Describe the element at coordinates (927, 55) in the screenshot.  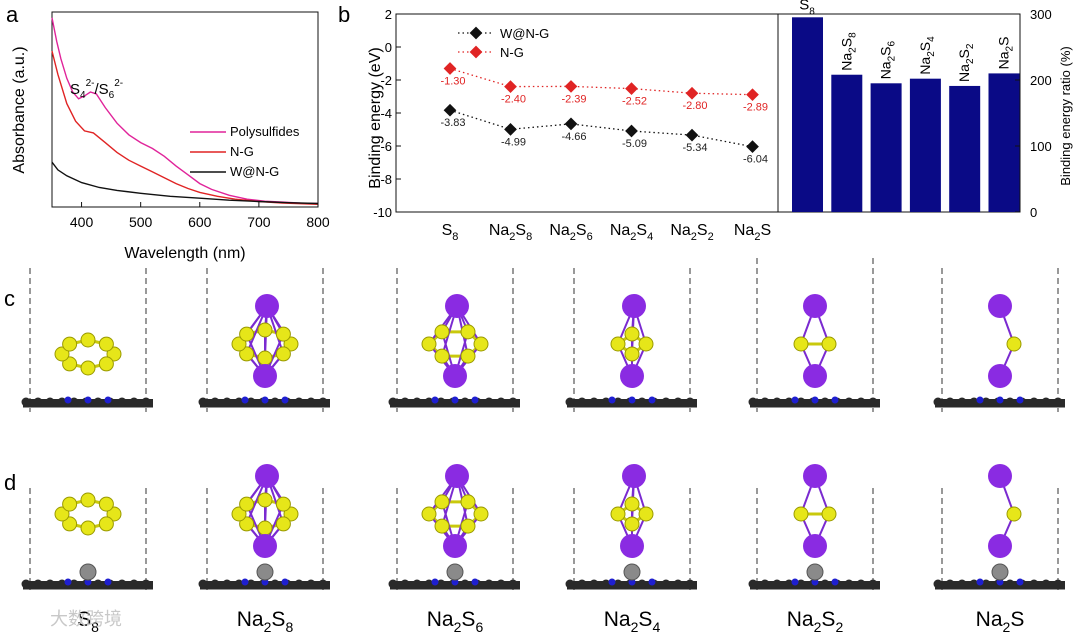
I see `bar-label: Na2S4` at that location.